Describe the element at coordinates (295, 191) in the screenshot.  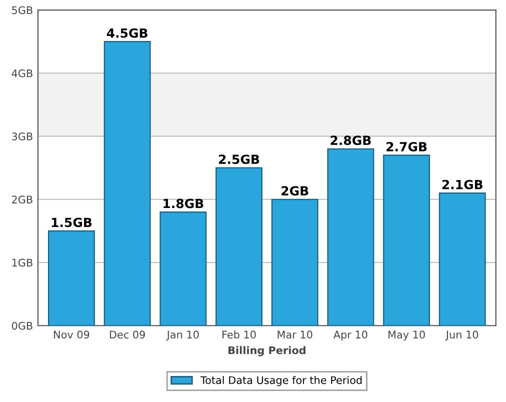
I see `text: 2GB` at that location.